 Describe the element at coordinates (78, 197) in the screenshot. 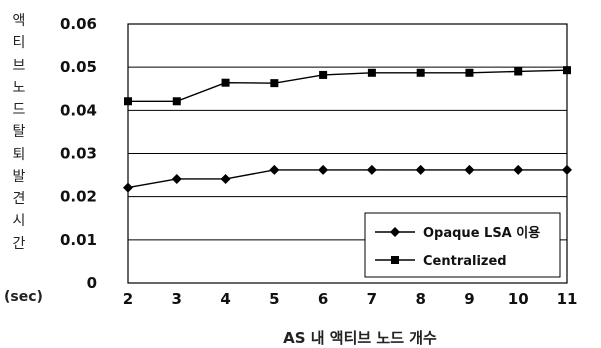

I see `y-tick-label: 0.02` at that location.